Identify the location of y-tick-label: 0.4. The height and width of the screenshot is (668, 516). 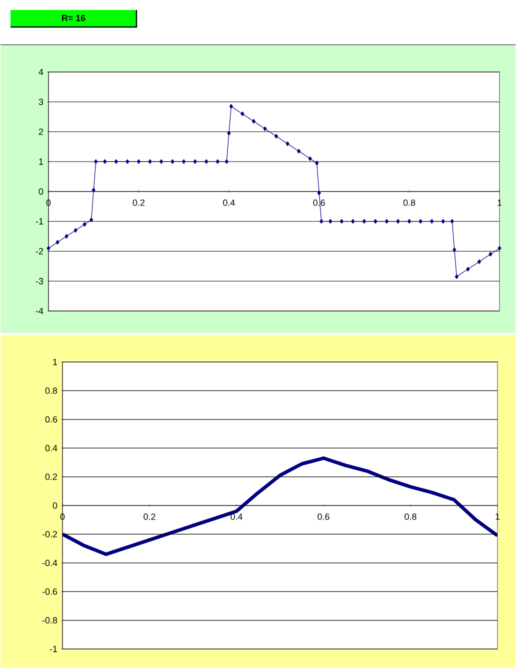
(51, 448).